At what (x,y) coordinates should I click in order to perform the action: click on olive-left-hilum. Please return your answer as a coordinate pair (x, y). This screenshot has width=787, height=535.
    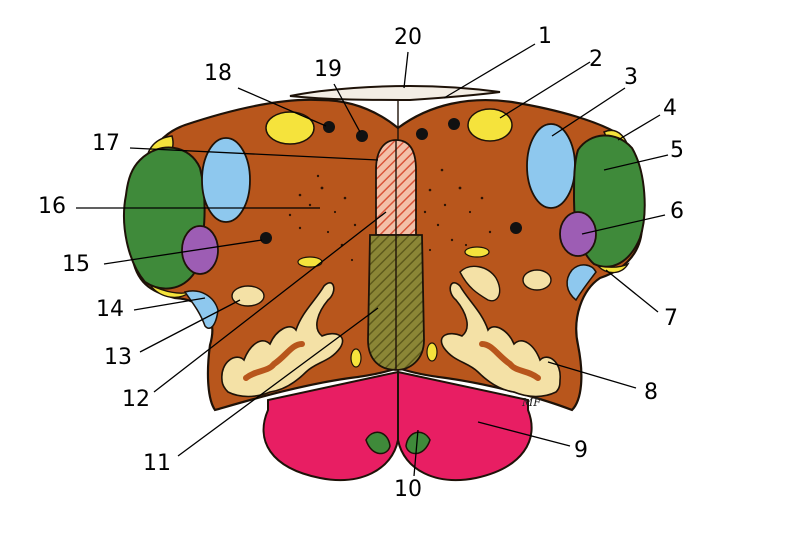
    Looking at the image, I should click on (274, 361).